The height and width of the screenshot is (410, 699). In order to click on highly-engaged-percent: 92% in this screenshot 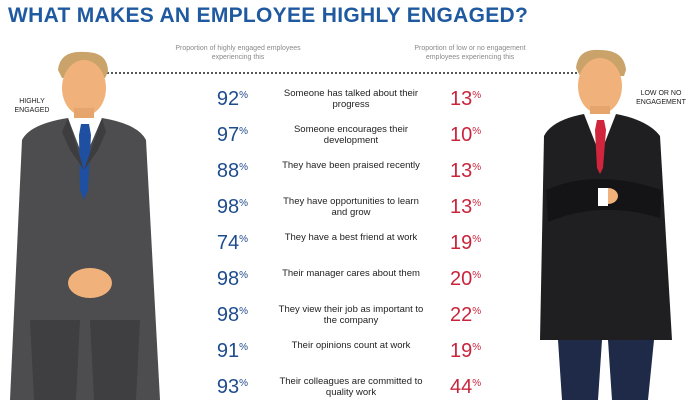, I will do `click(232, 99)`.